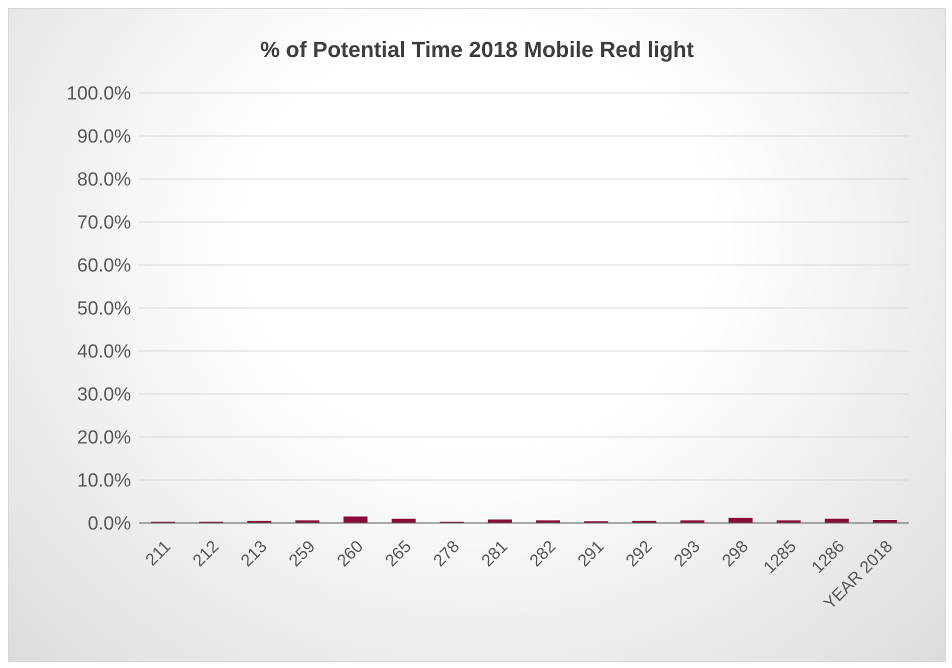 This screenshot has width=952, height=668. I want to click on x-tick-label: 293, so click(687, 553).